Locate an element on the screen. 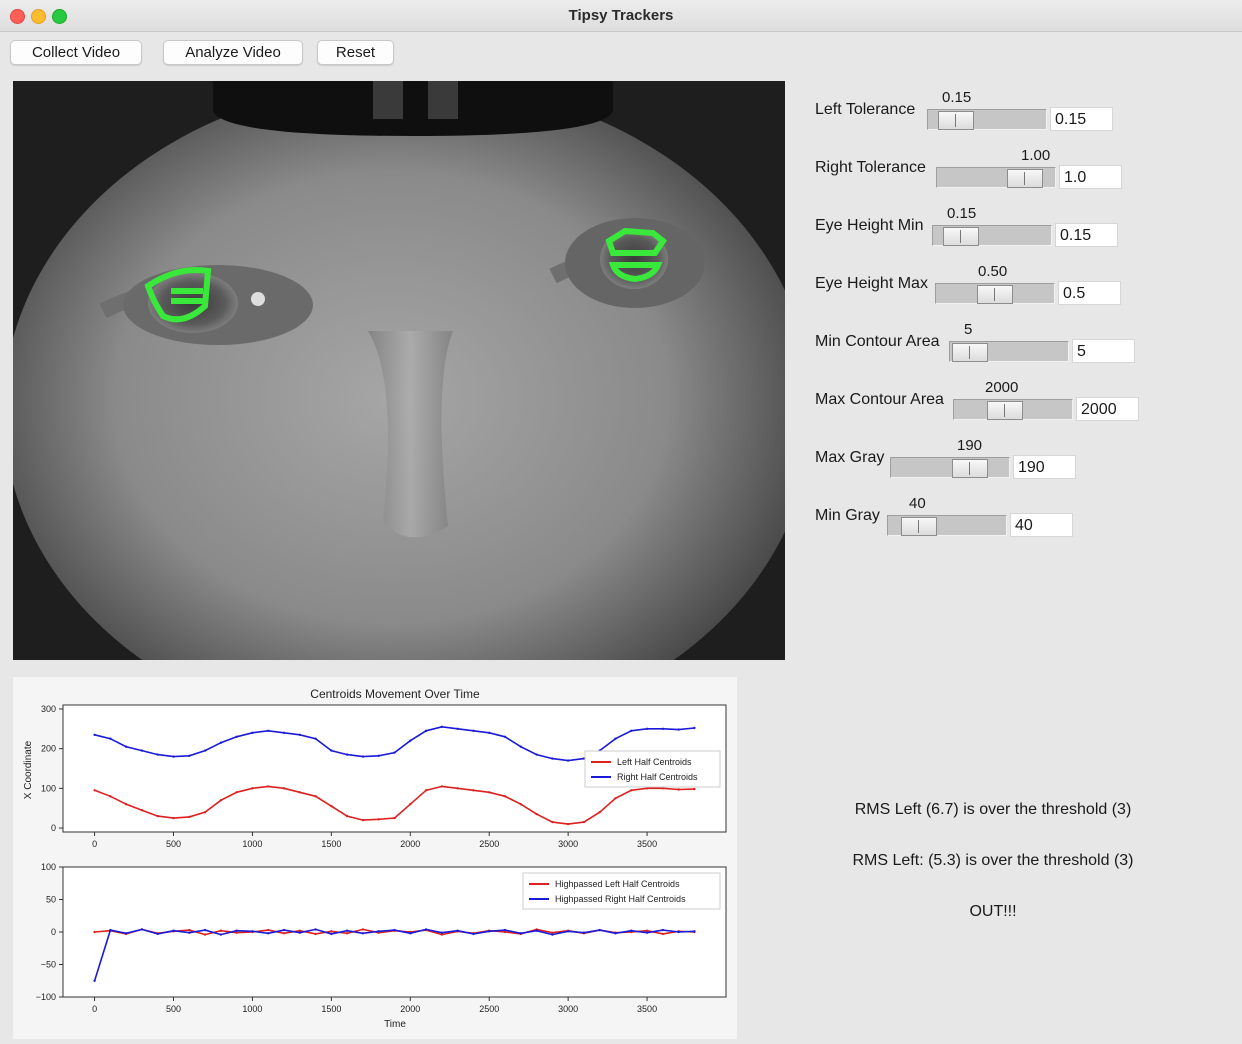 The image size is (1242, 1044). x-tick-label: 2500 is located at coordinates (489, 1009).